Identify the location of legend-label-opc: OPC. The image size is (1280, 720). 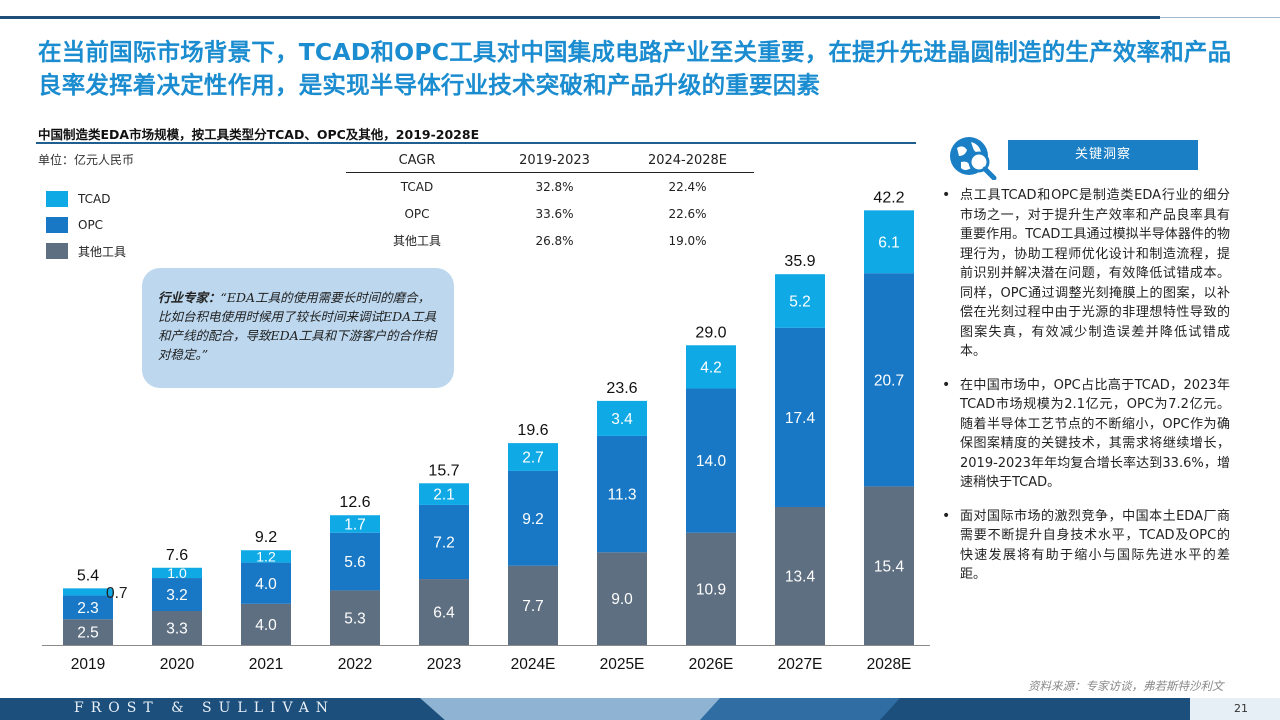
(91, 225).